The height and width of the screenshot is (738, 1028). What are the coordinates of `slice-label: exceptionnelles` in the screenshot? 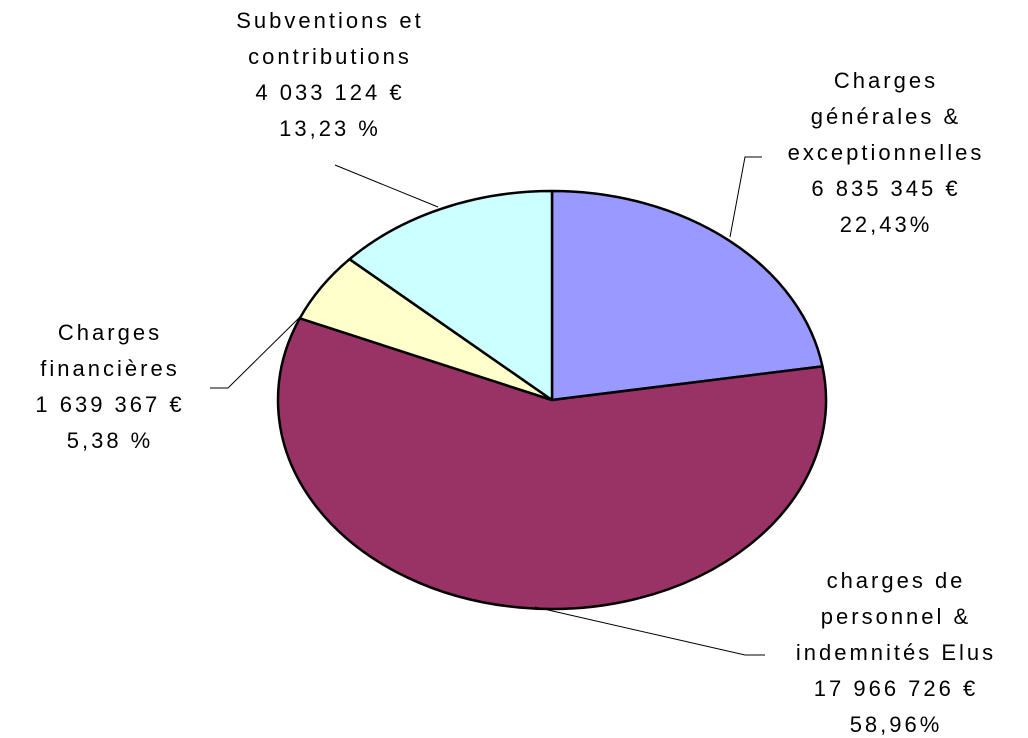 It's located at (886, 152).